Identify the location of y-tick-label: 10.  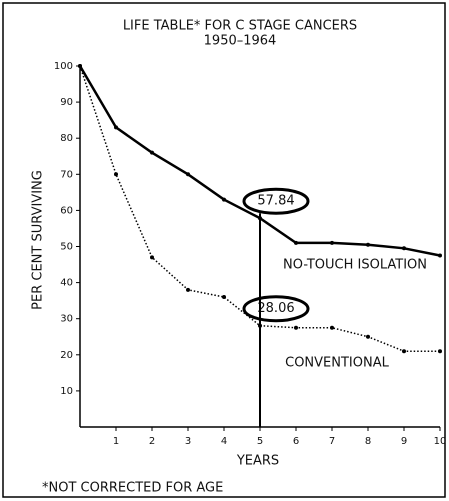
(66, 391).